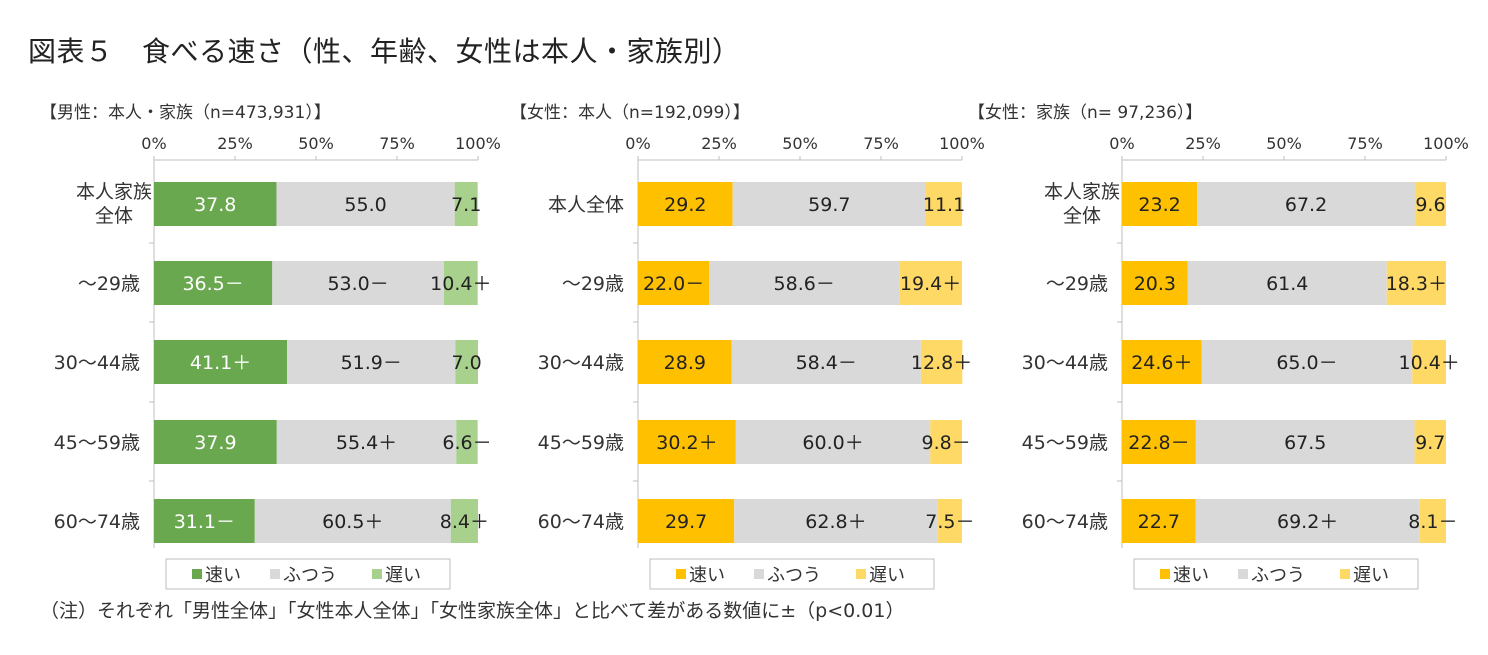 This screenshot has height=655, width=1488. What do you see at coordinates (586, 205) in the screenshot?
I see `category-label: 本人全体` at bounding box center [586, 205].